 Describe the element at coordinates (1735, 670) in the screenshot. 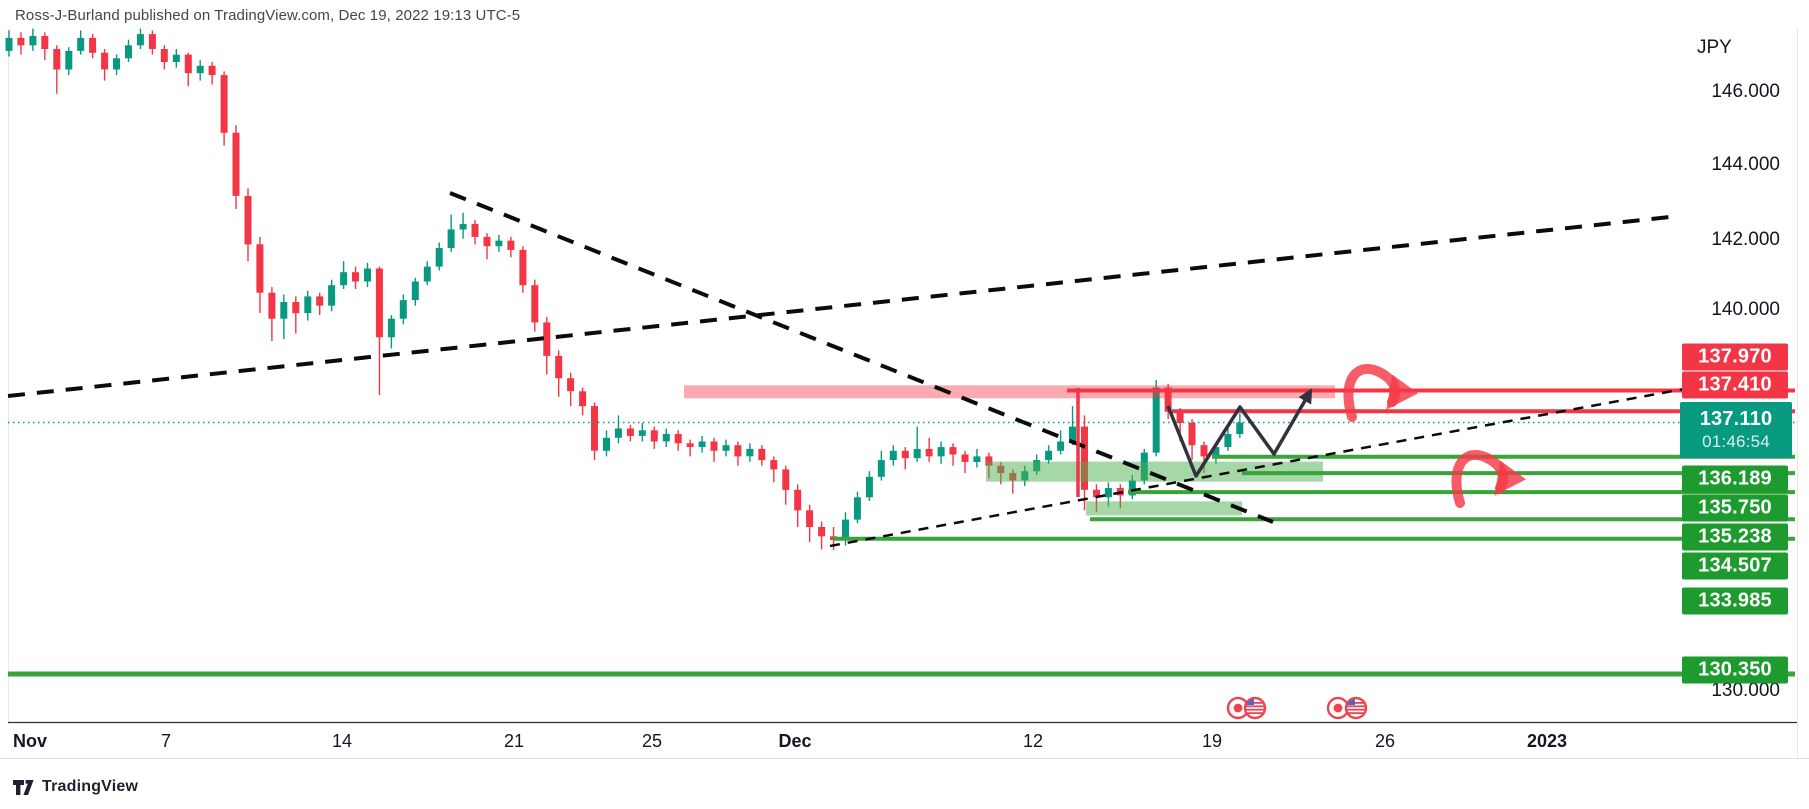

I see `price-level-label: 130.350` at that location.